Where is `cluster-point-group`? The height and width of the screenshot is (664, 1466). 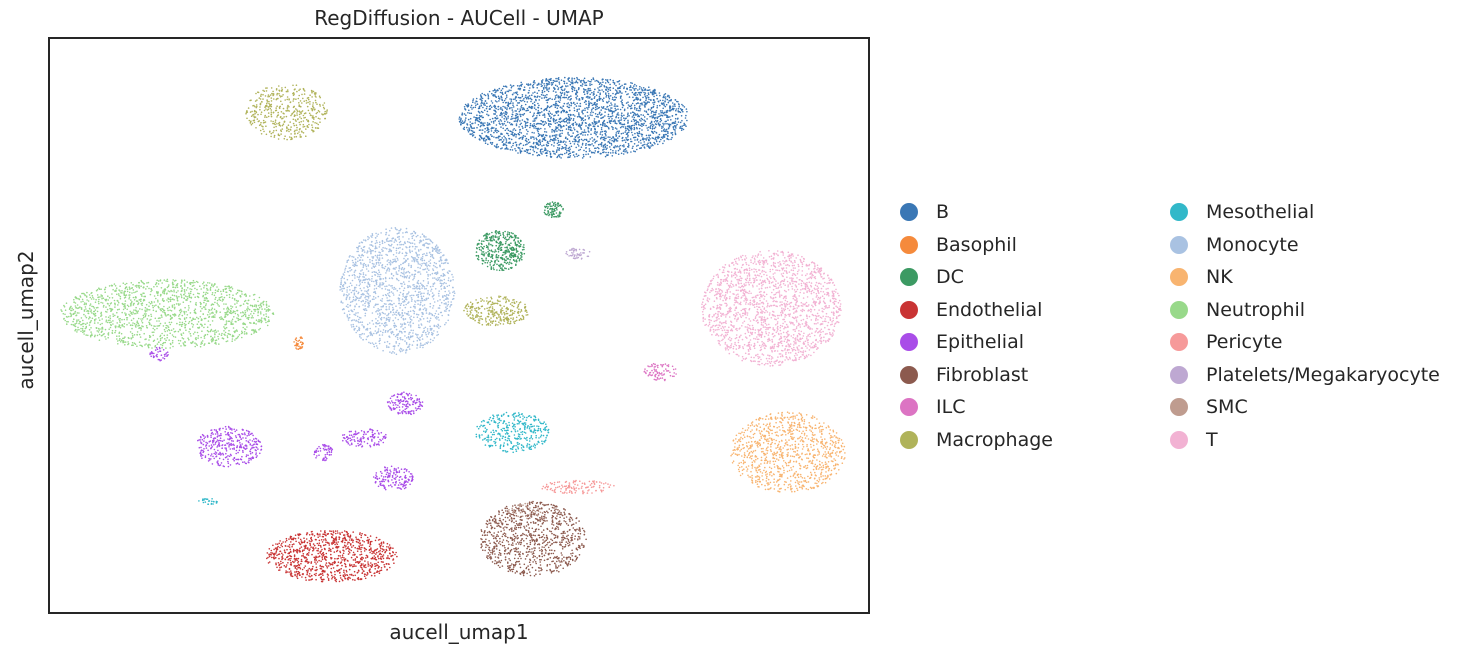 cluster-point-group is located at coordinates (364, 438).